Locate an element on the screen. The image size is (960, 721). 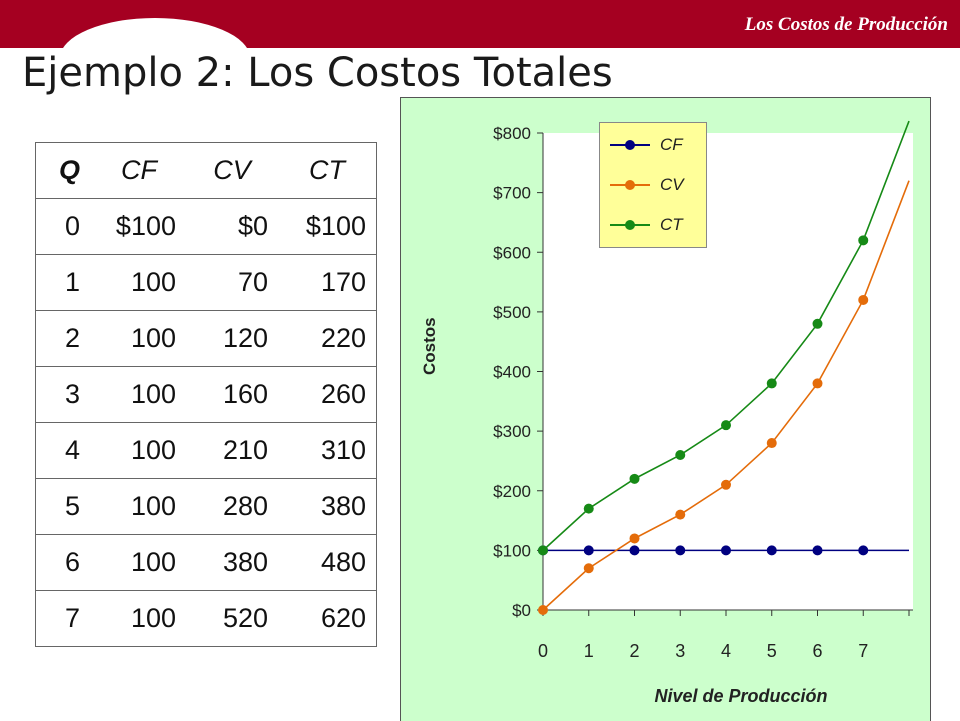
table-row: 7 100 520 620 is located at coordinates (206, 618).